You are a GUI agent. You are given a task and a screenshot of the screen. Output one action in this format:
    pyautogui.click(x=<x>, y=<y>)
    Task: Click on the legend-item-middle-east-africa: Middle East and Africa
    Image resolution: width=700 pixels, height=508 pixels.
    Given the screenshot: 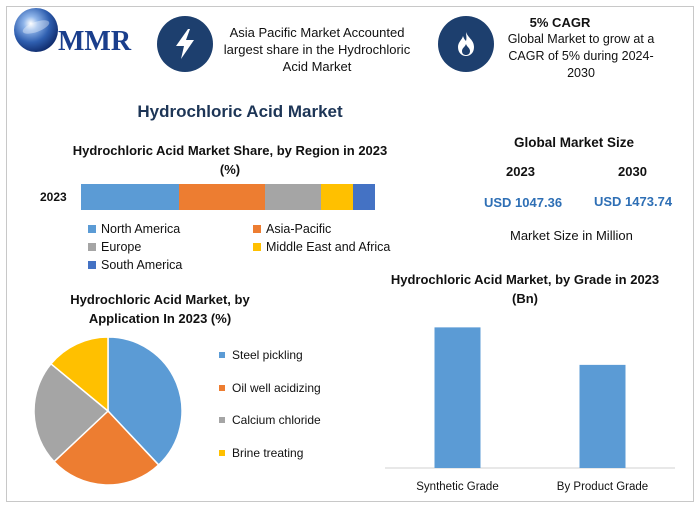 What is the action you would take?
    pyautogui.click(x=321, y=247)
    